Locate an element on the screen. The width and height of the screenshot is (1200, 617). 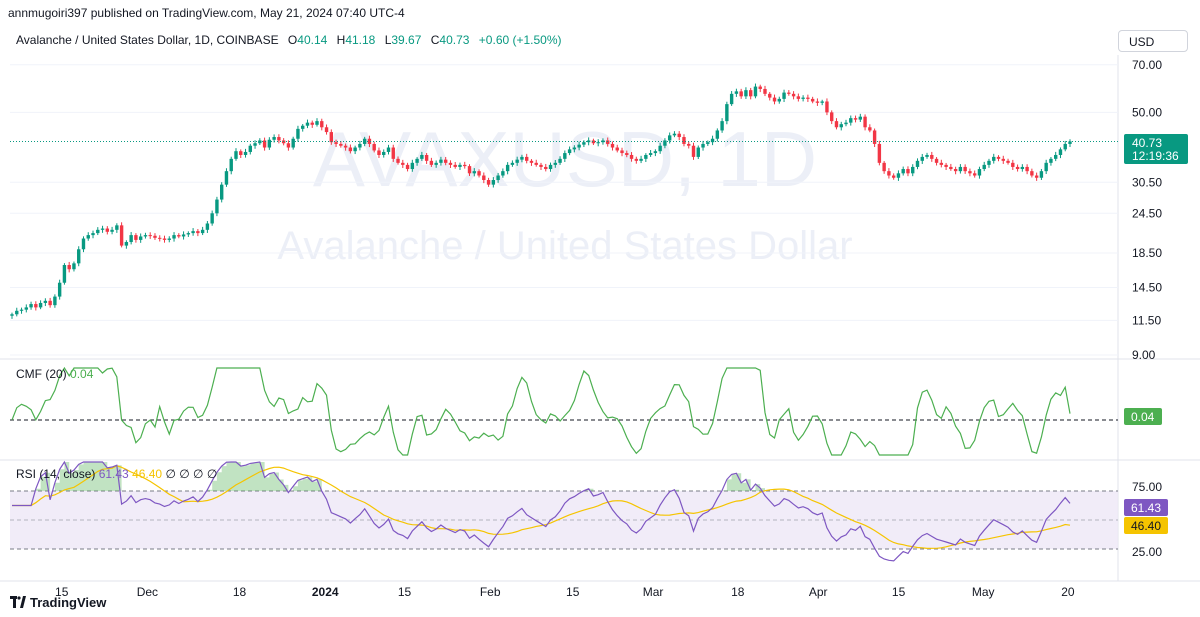
time-axis: 15 Dec 18 2024 15 Feb 15 Mar 18 Apr 15 May 20 is located at coordinates (565, 592).